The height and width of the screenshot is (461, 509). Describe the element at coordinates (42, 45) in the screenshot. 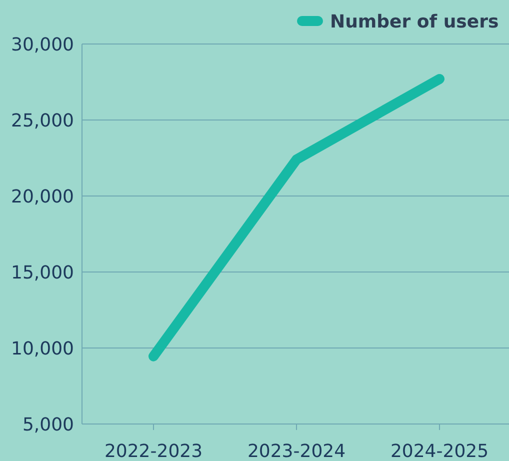

I see `y-tick-label: 30,000` at that location.